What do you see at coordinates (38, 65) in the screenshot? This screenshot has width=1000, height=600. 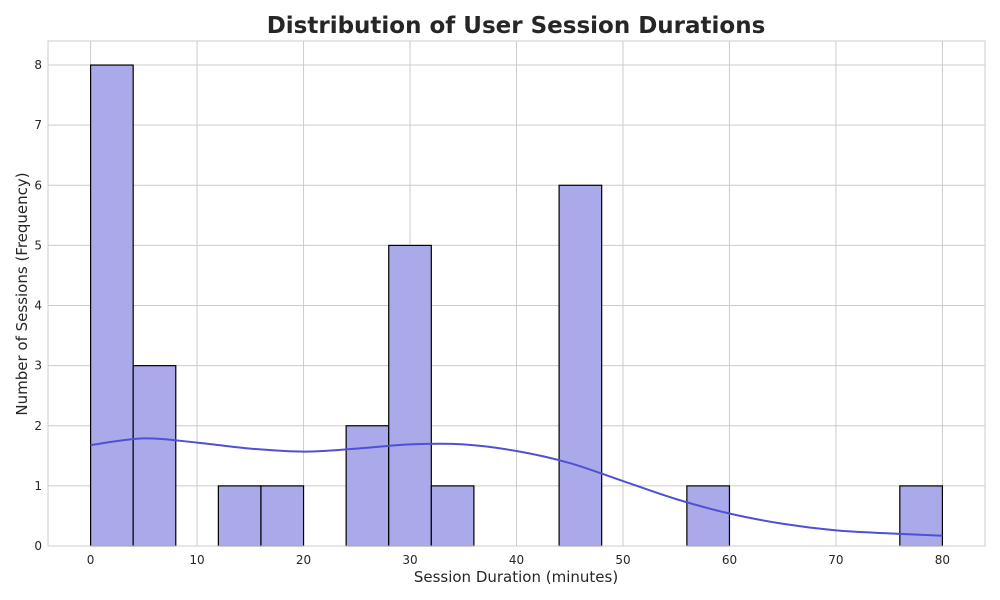 I see `y-tick-label: 8` at bounding box center [38, 65].